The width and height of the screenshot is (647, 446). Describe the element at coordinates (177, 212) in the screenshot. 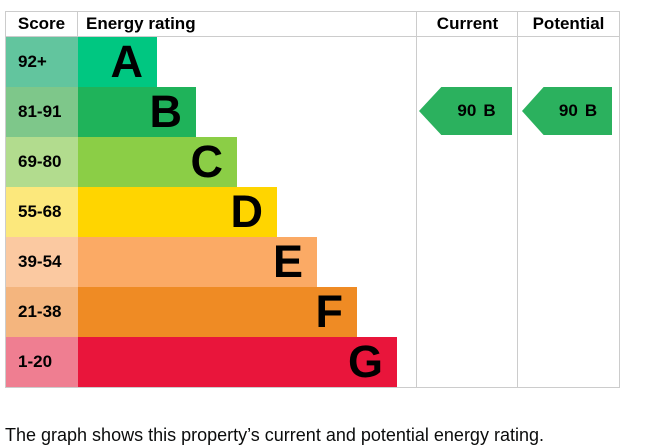

I see `band-bar-d: D` at that location.